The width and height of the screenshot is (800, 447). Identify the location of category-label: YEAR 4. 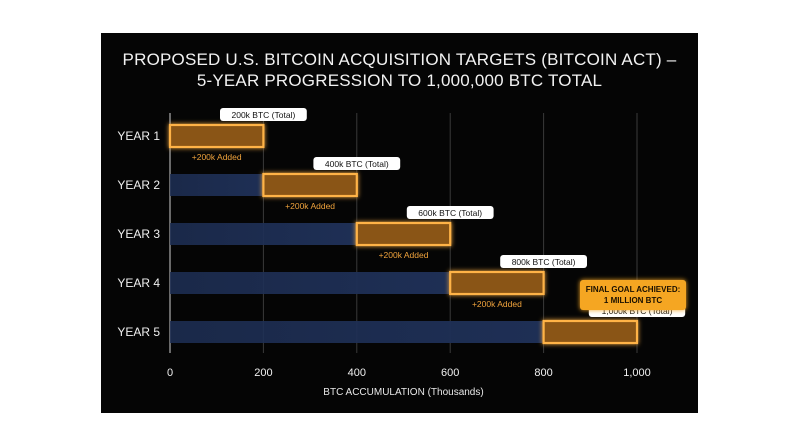
(138, 283).